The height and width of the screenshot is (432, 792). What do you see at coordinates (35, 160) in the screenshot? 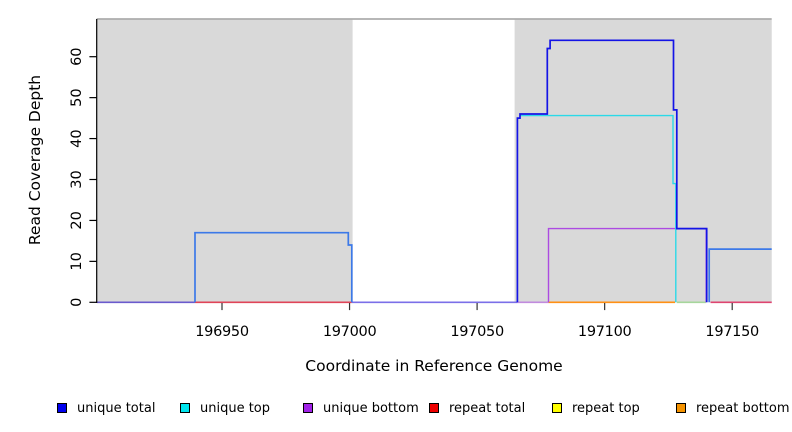
I see `y-axis-title: Read Coverage Depth` at bounding box center [35, 160].